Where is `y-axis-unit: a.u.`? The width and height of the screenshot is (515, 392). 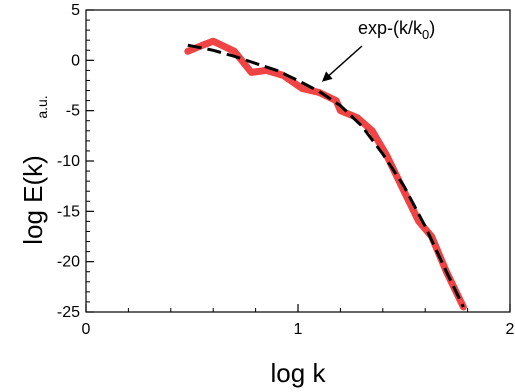 y-axis-unit: a.u. is located at coordinates (42, 106).